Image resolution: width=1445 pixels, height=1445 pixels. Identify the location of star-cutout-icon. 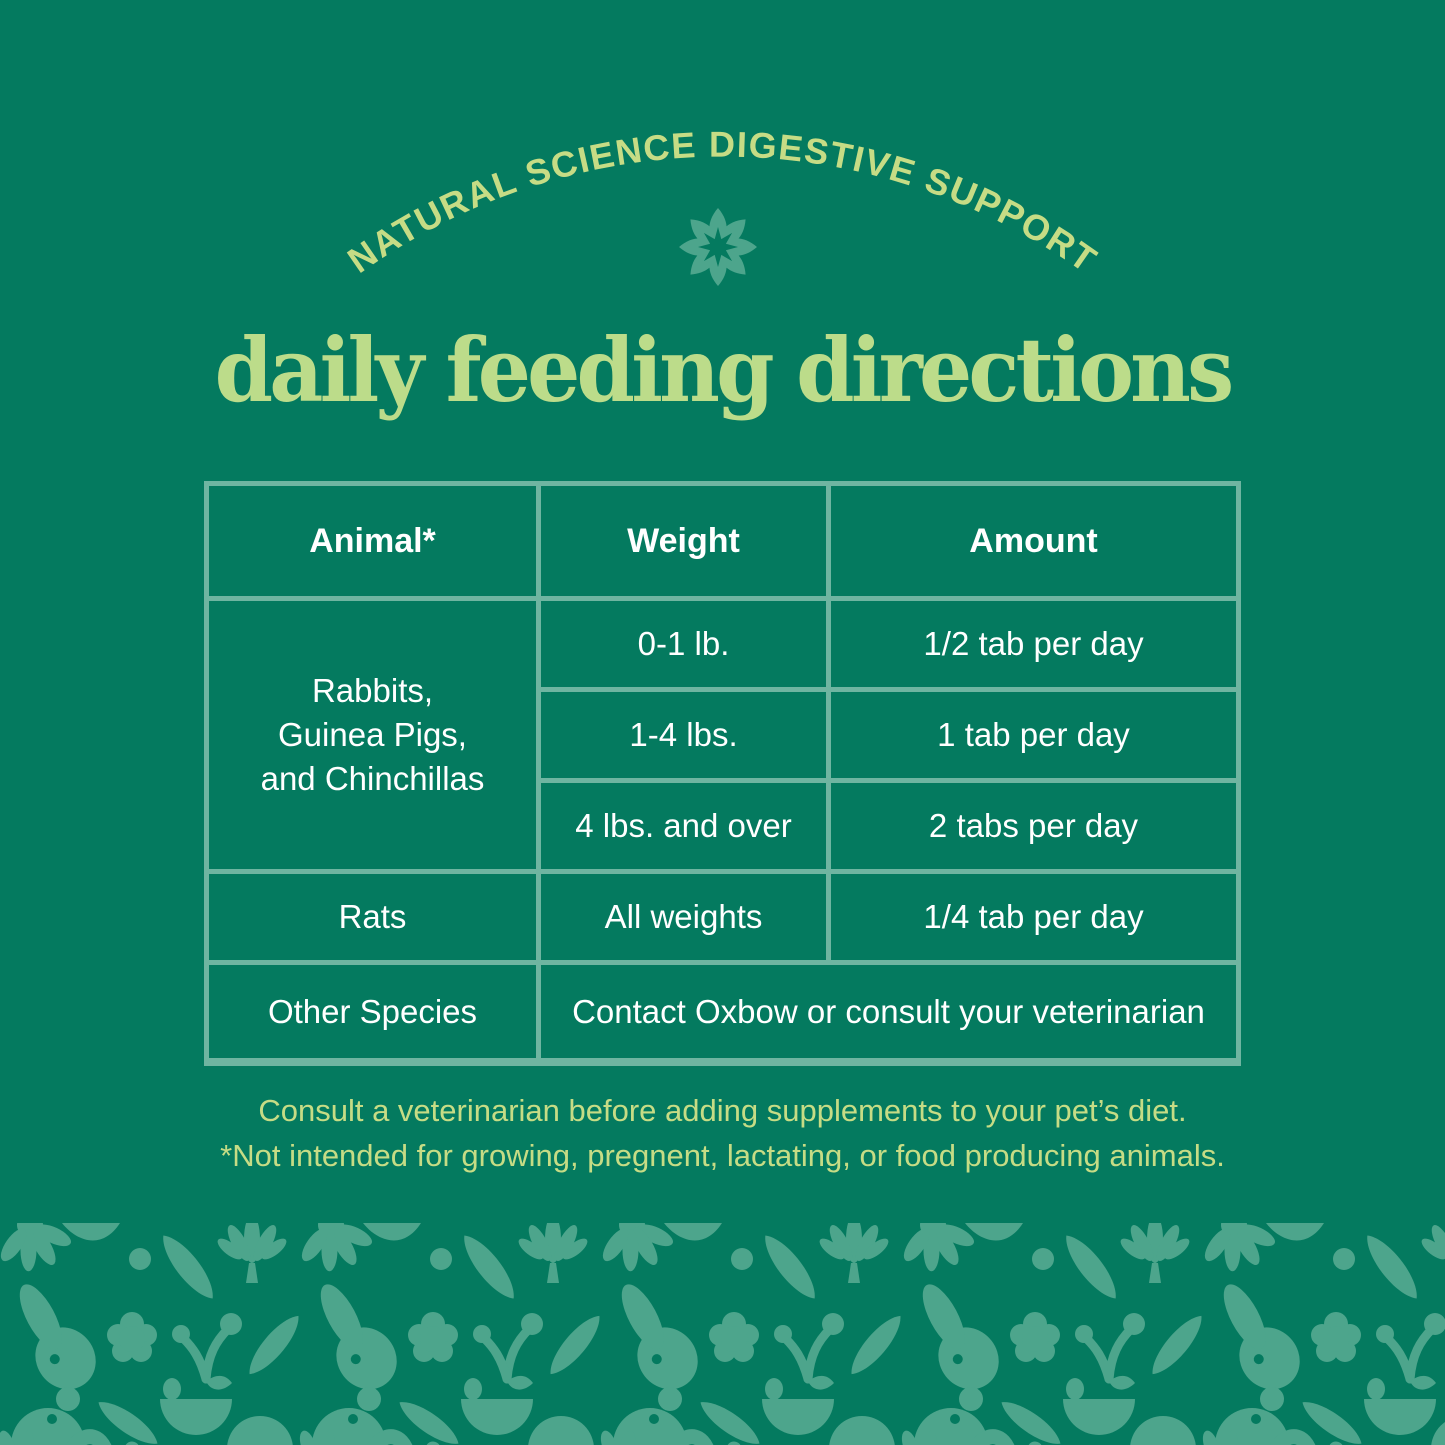
(718, 247).